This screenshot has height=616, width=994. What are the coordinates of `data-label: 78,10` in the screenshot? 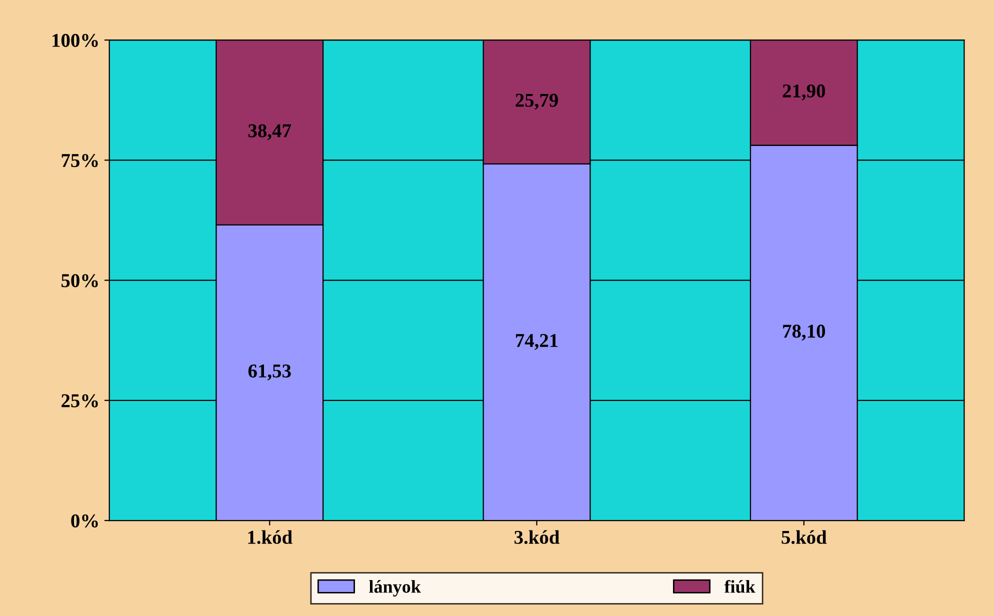 It's located at (804, 332).